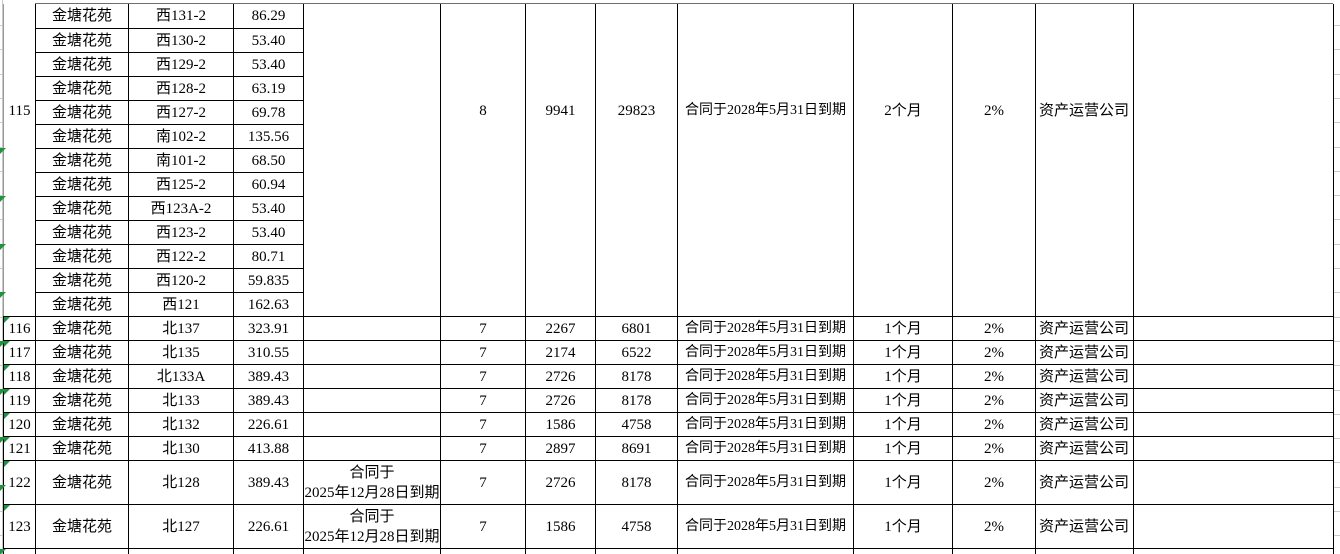 Image resolution: width=1340 pixels, height=554 pixels. What do you see at coordinates (268, 328) in the screenshot?
I see `area-cell: 323.91` at bounding box center [268, 328].